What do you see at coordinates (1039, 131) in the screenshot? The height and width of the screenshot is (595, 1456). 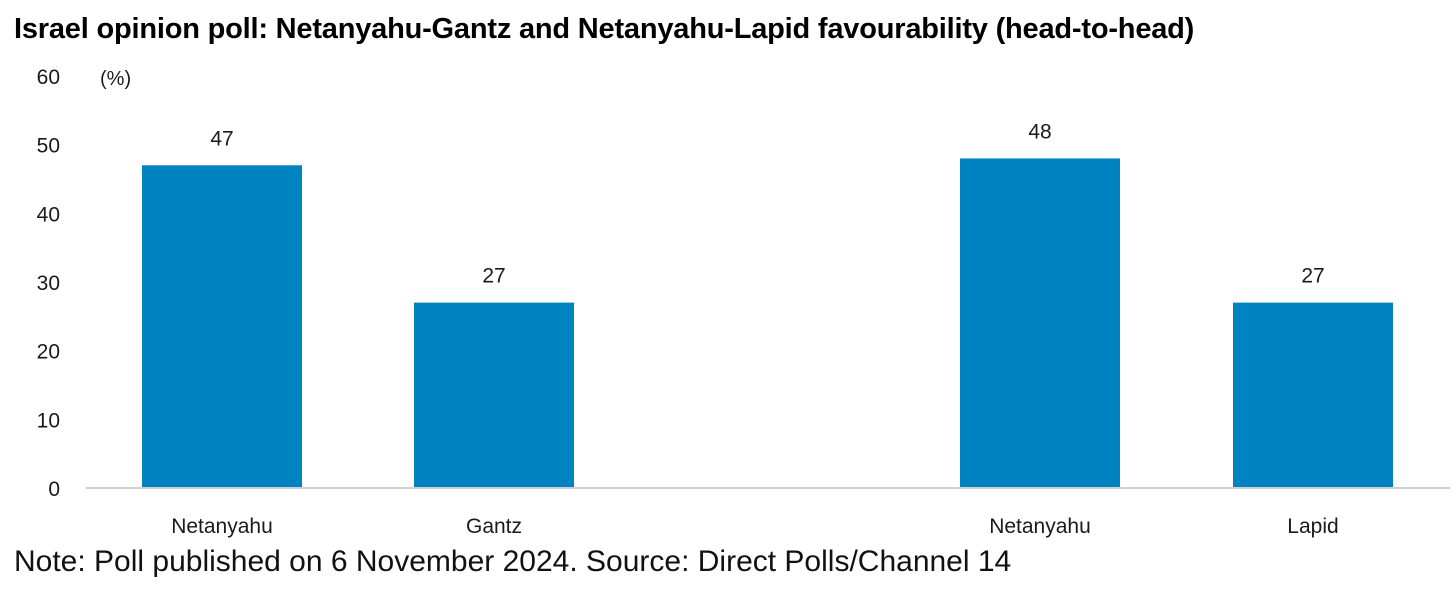 I see `data-label: 48` at bounding box center [1039, 131].